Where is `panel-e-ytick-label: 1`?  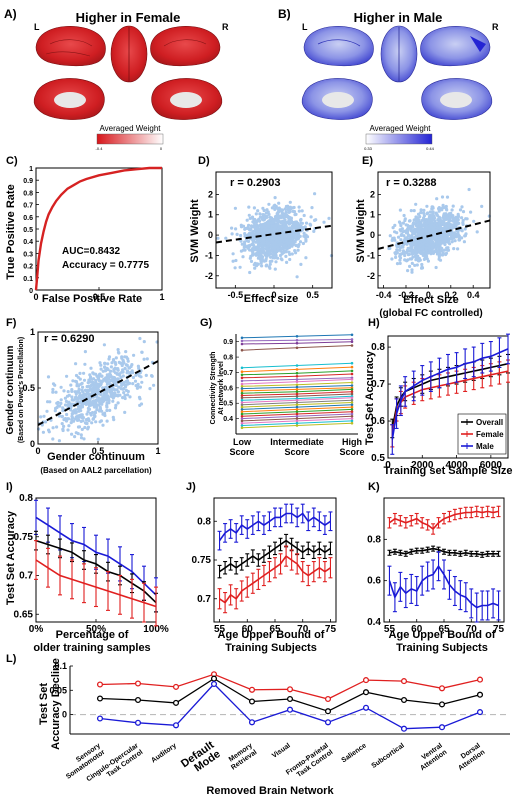
panel-e-ytick-label: 1 is located at coordinates (372, 215).